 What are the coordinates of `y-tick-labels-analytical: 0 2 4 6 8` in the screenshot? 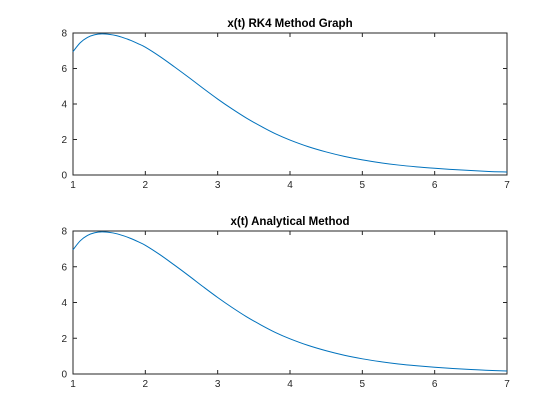 It's located at (64, 304).